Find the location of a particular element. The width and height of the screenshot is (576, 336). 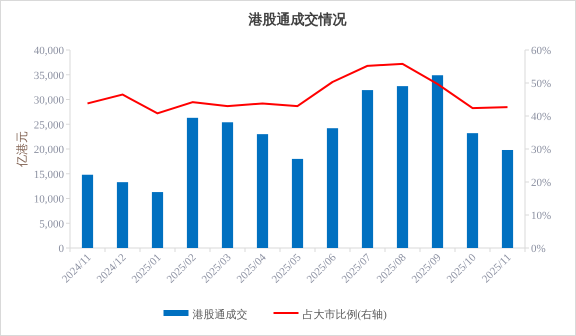

y-tick-label: 10,000 is located at coordinates (49, 200).